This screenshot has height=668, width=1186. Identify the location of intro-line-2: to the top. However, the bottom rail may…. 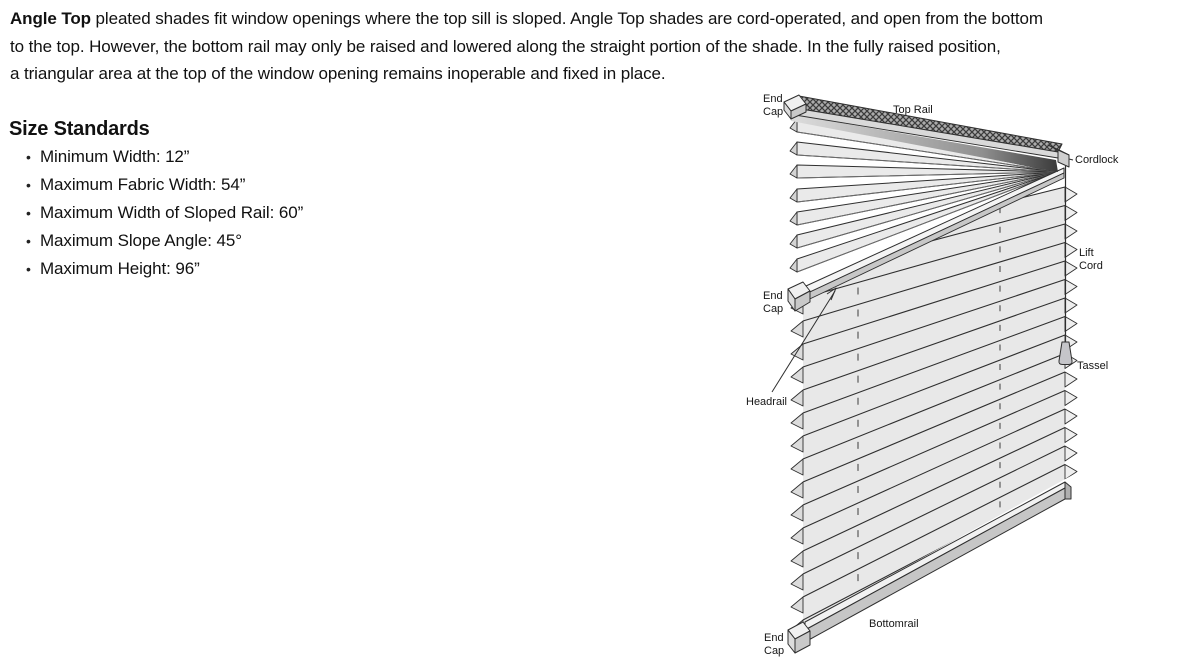
(505, 46).